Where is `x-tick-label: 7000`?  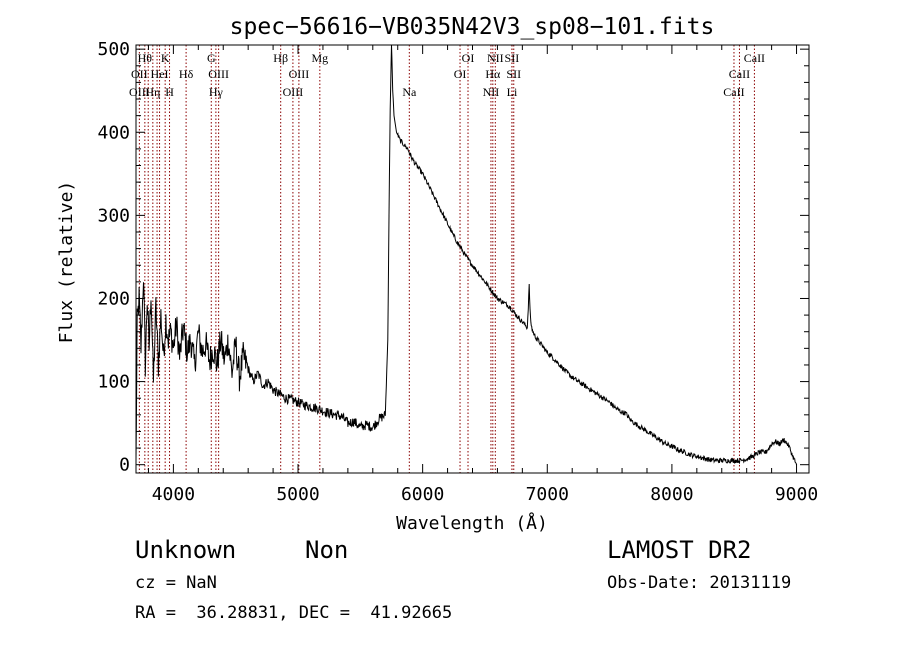
x-tick-label: 7000 is located at coordinates (547, 494).